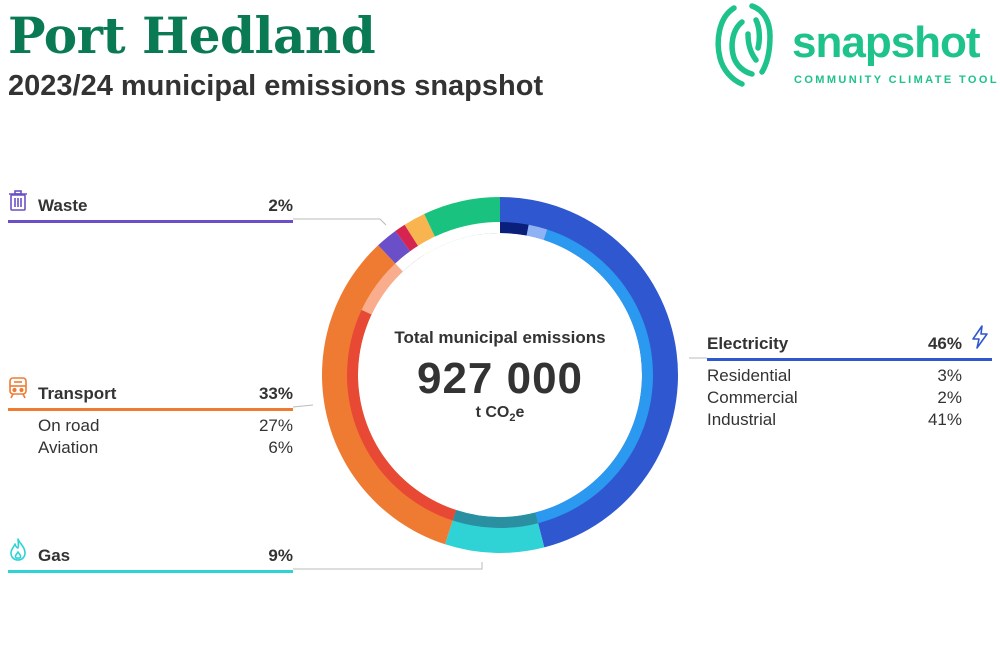  Describe the element at coordinates (77, 393) in the screenshot. I see `transport-label: Transport` at that location.